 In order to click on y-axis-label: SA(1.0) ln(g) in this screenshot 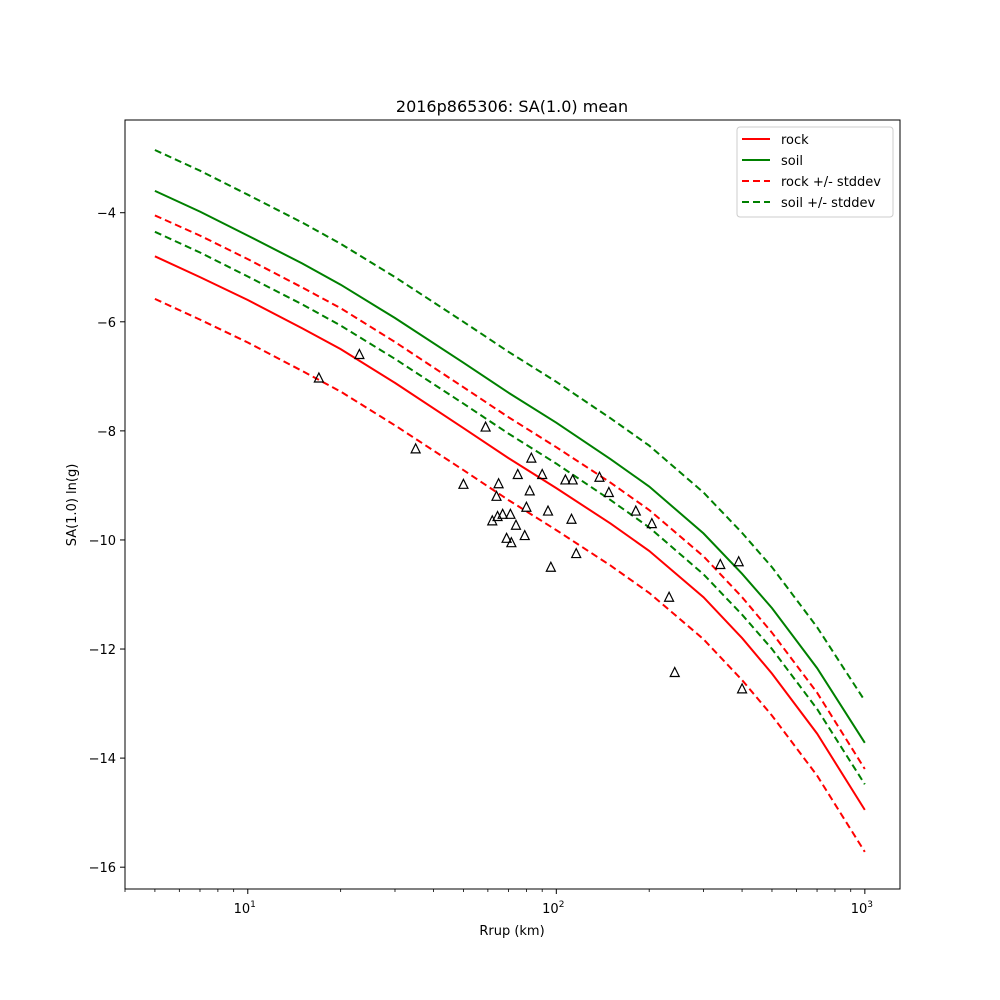, I will do `click(72, 505)`.